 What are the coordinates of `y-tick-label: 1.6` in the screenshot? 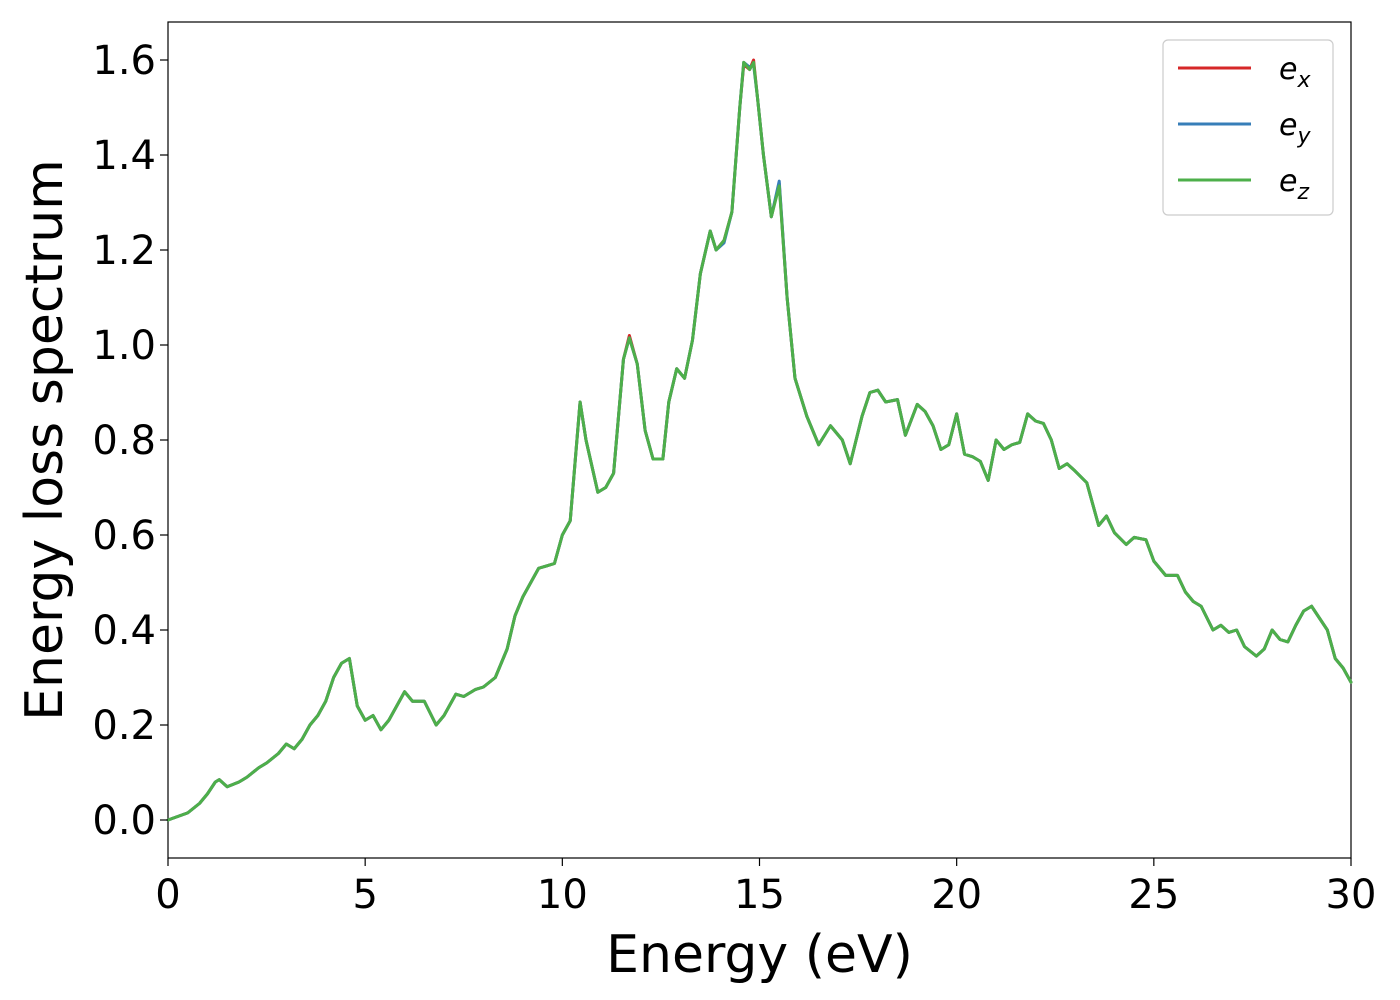 It's located at (124, 61).